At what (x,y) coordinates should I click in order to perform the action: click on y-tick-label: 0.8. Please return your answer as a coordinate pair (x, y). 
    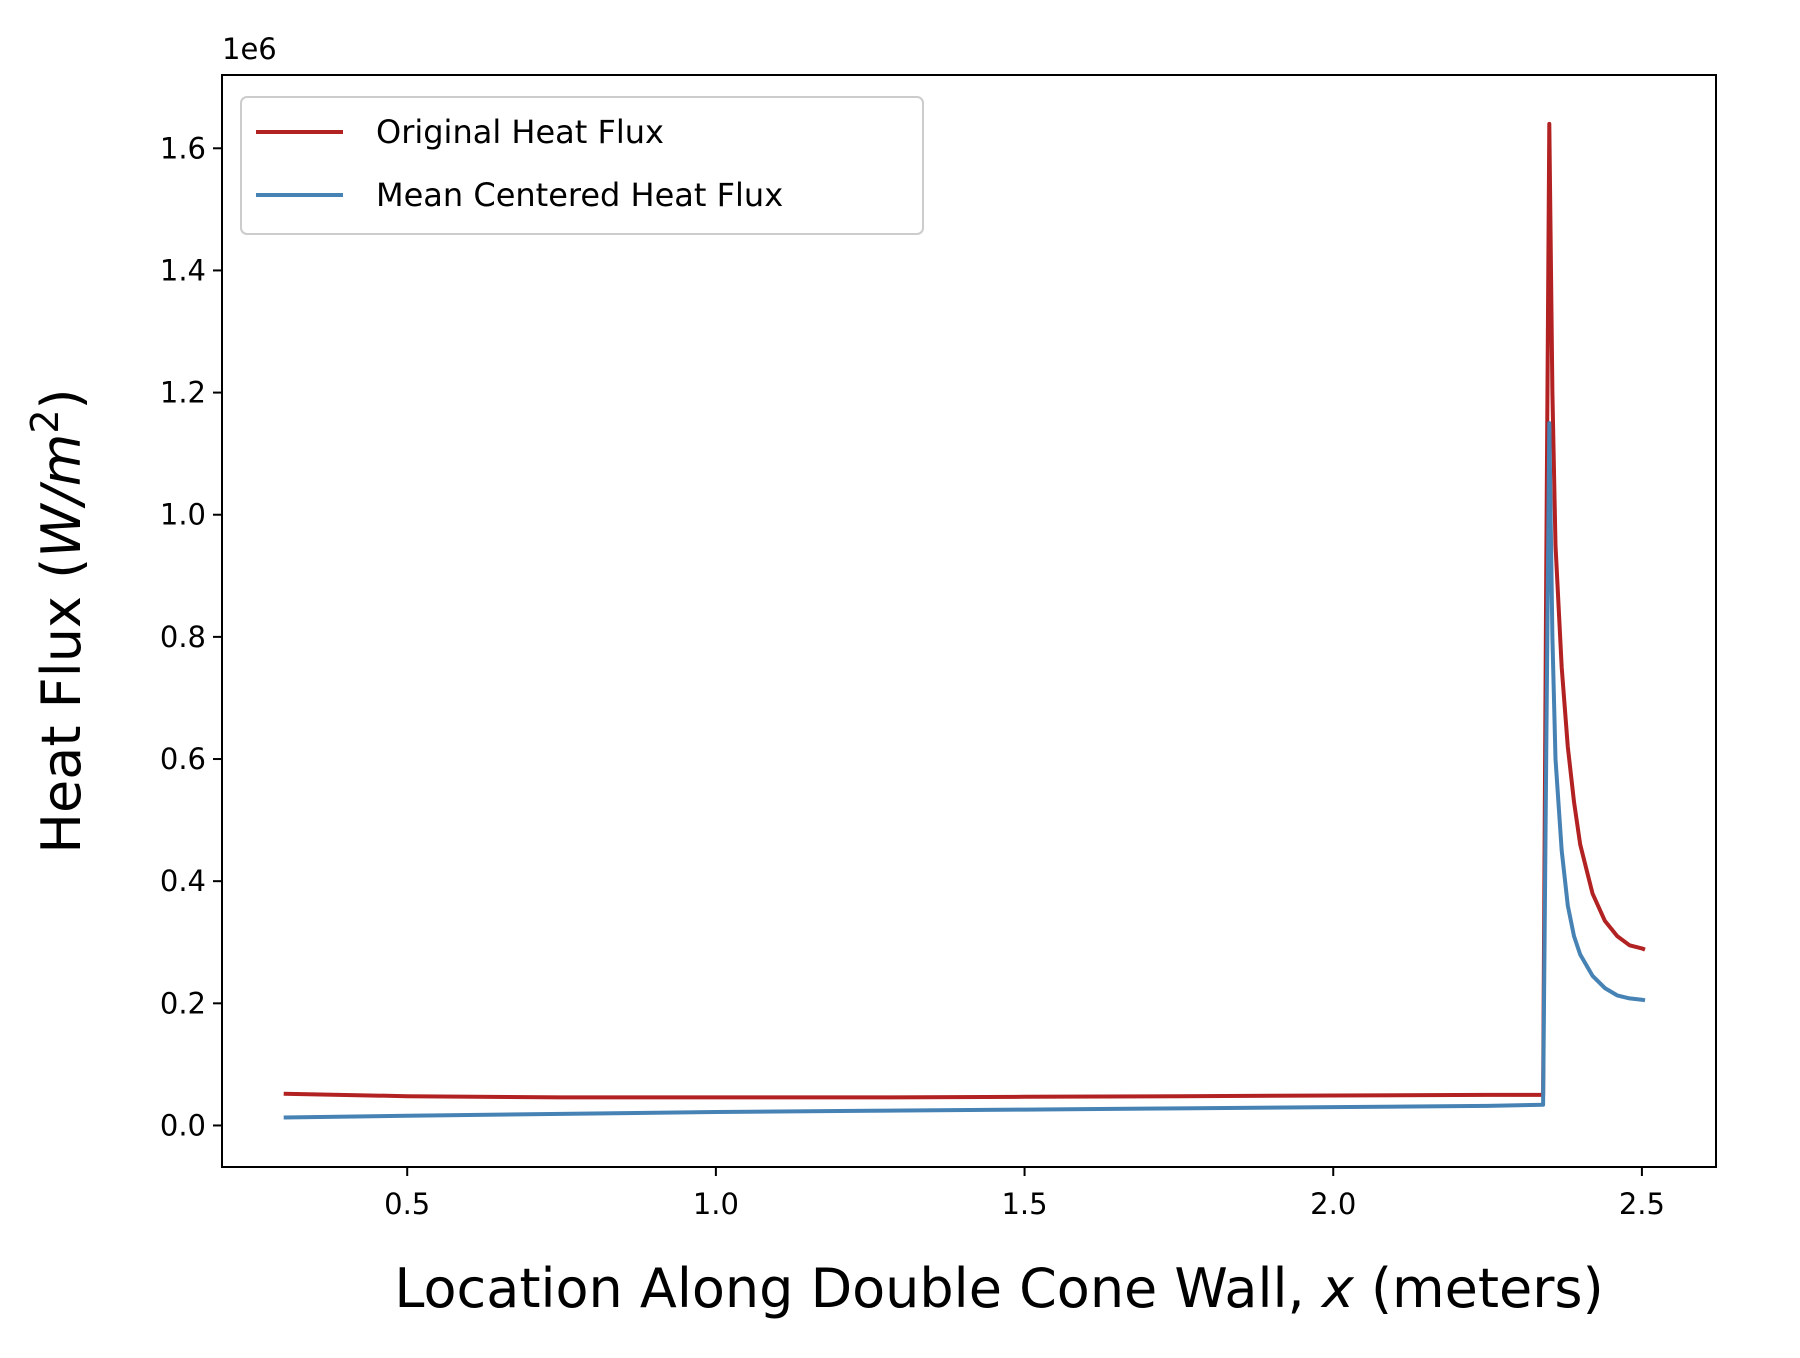
    Looking at the image, I should click on (183, 637).